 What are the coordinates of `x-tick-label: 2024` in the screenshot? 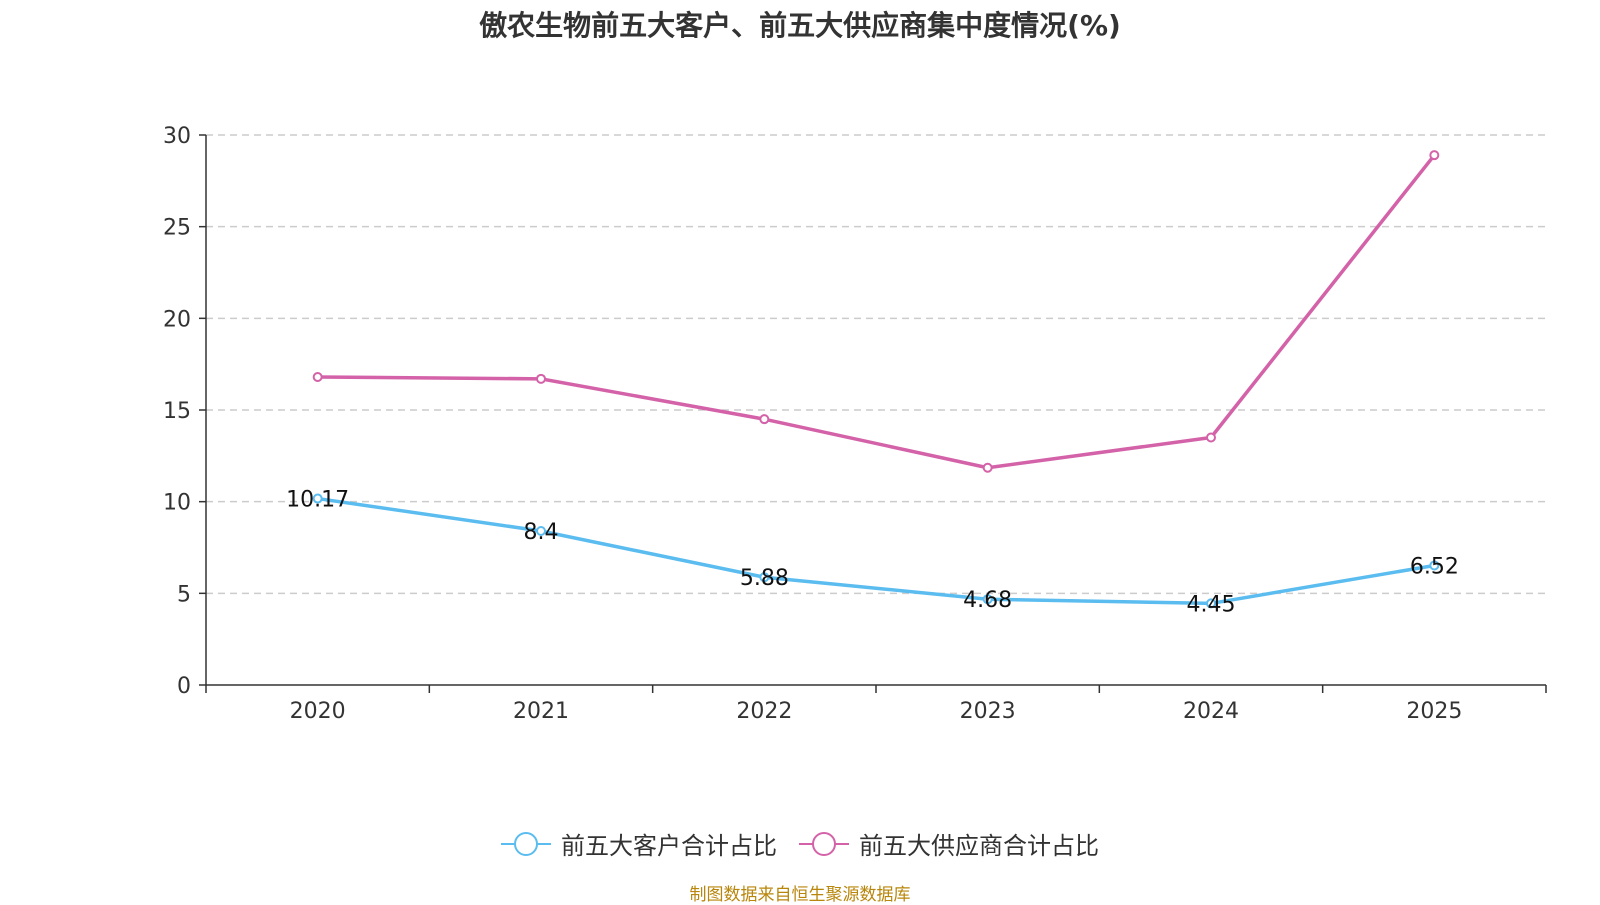 It's located at (1211, 711).